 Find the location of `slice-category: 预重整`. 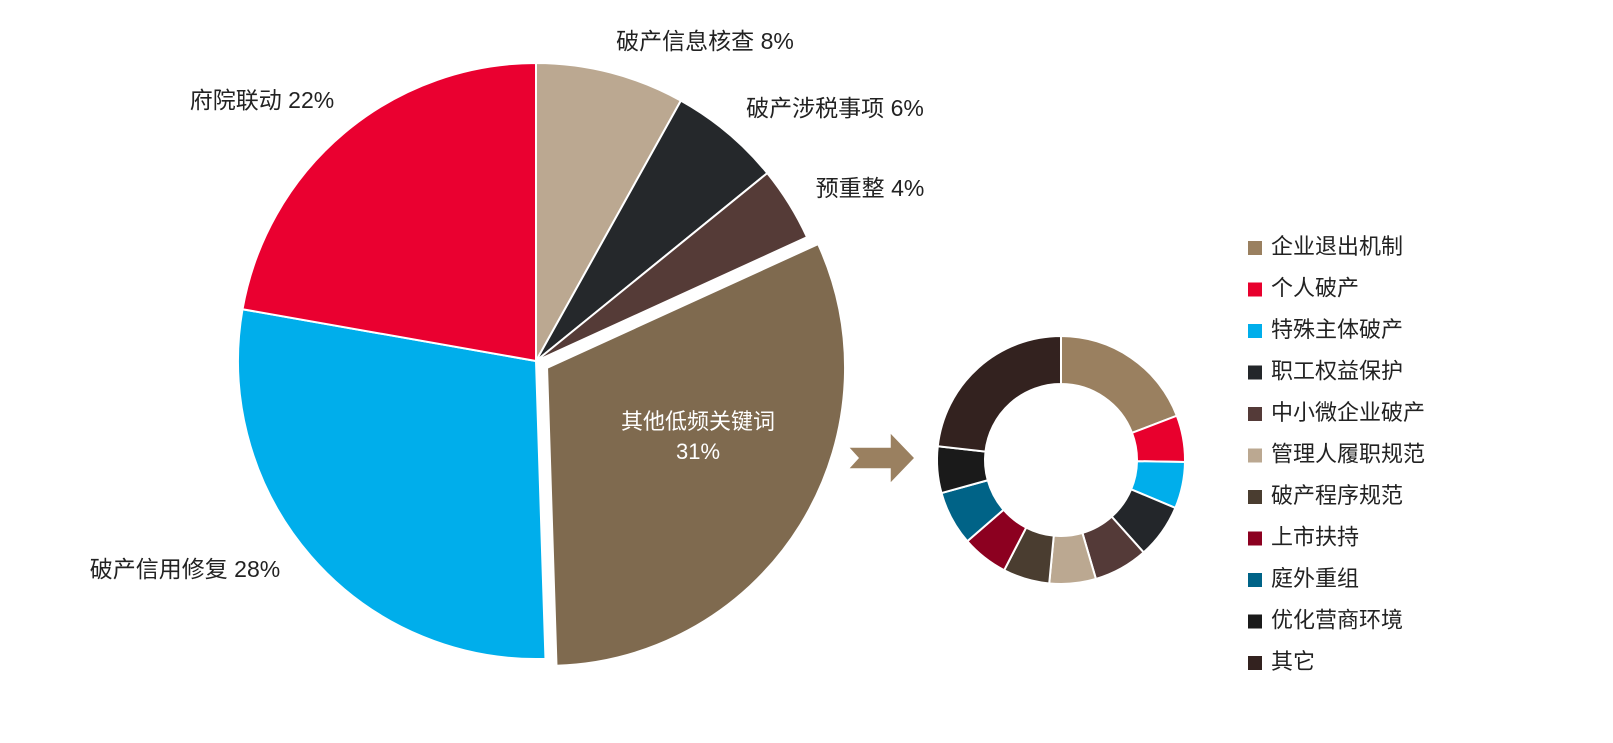

slice-category: 预重整 is located at coordinates (850, 188).